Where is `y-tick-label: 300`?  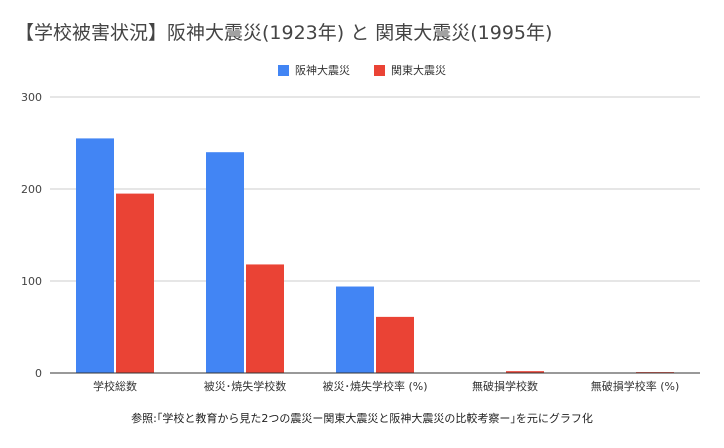
y-tick-label: 300 is located at coordinates (31, 97).